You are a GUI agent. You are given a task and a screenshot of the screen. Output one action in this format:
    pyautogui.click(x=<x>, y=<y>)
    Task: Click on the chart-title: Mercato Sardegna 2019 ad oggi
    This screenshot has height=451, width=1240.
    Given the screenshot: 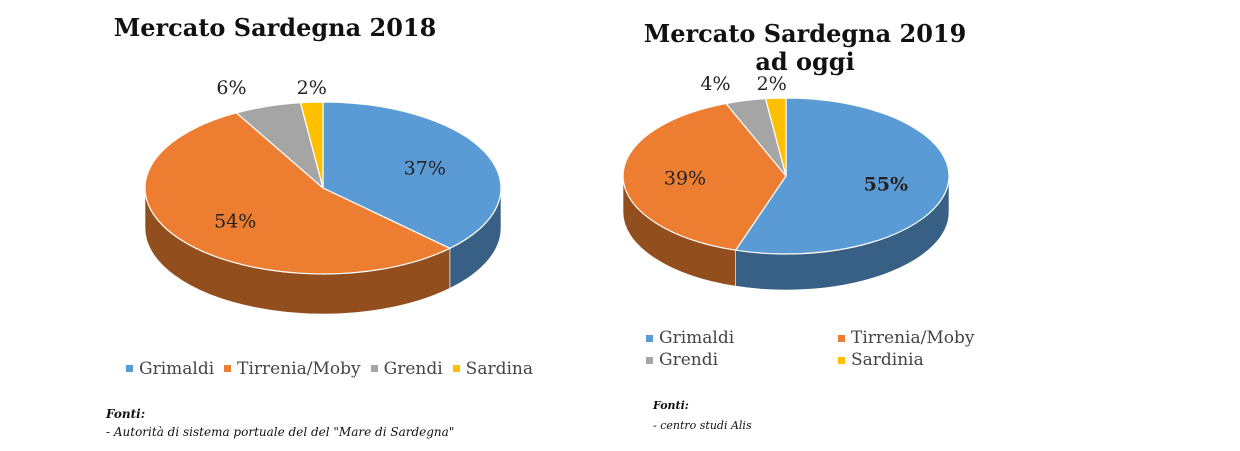 What is the action you would take?
    pyautogui.click(x=805, y=48)
    